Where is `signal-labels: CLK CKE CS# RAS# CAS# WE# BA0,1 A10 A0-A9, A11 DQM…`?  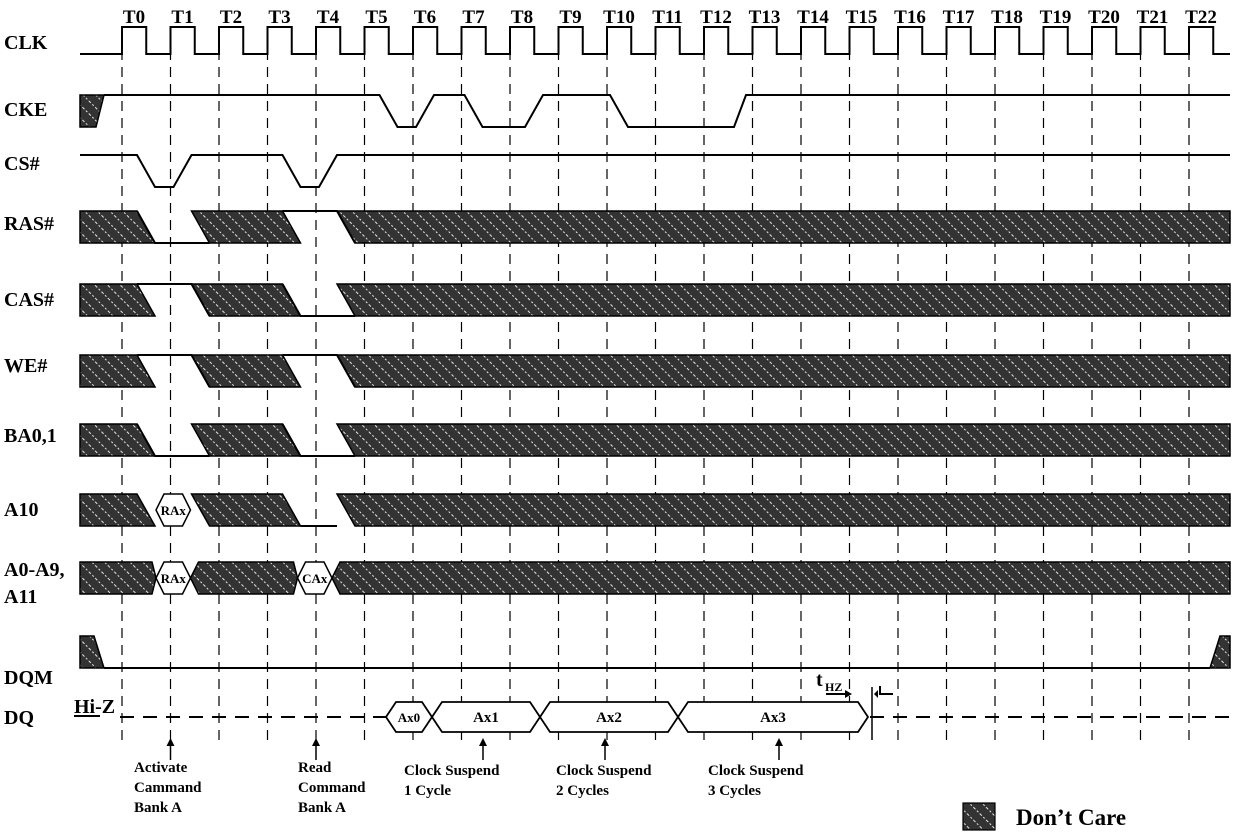
signal-labels: CLK CKE CS# RAS# CAS# WE# BA0,1 A10 A0-A9, A11 DQM… is located at coordinates (34, 380).